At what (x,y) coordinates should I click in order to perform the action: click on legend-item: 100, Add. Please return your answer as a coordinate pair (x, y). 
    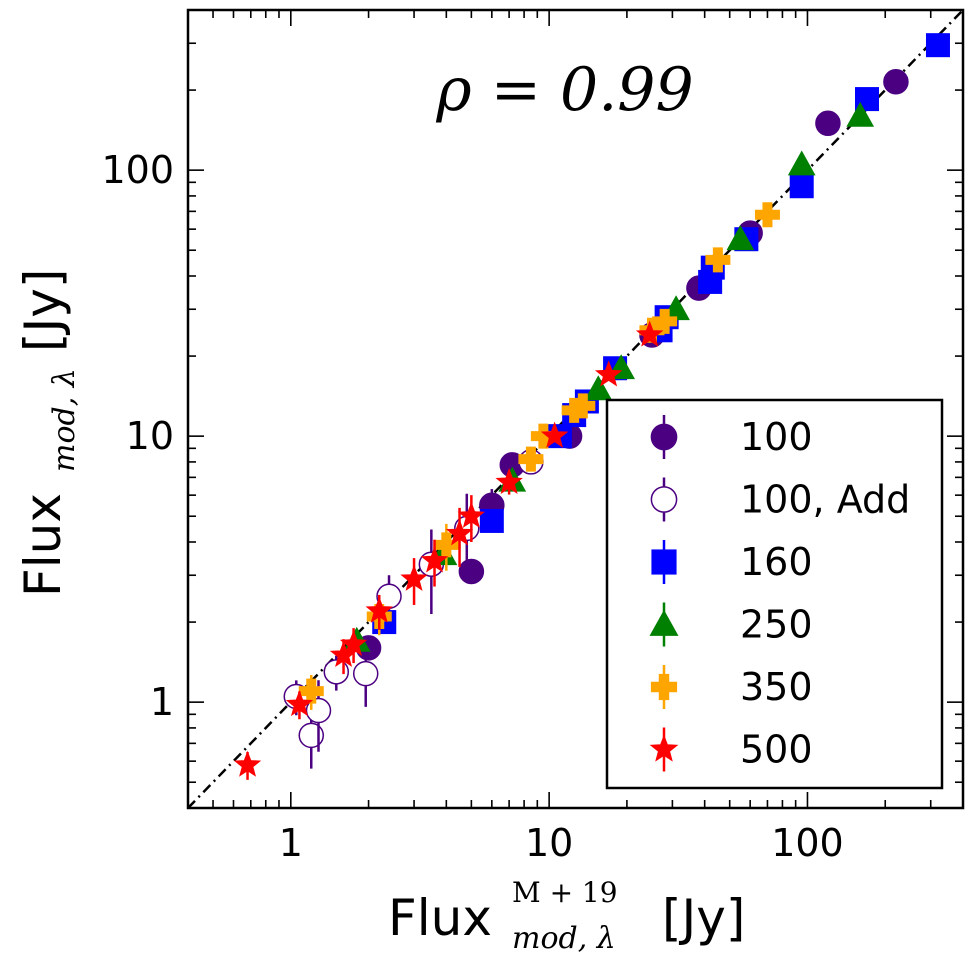
    Looking at the image, I should click on (780, 499).